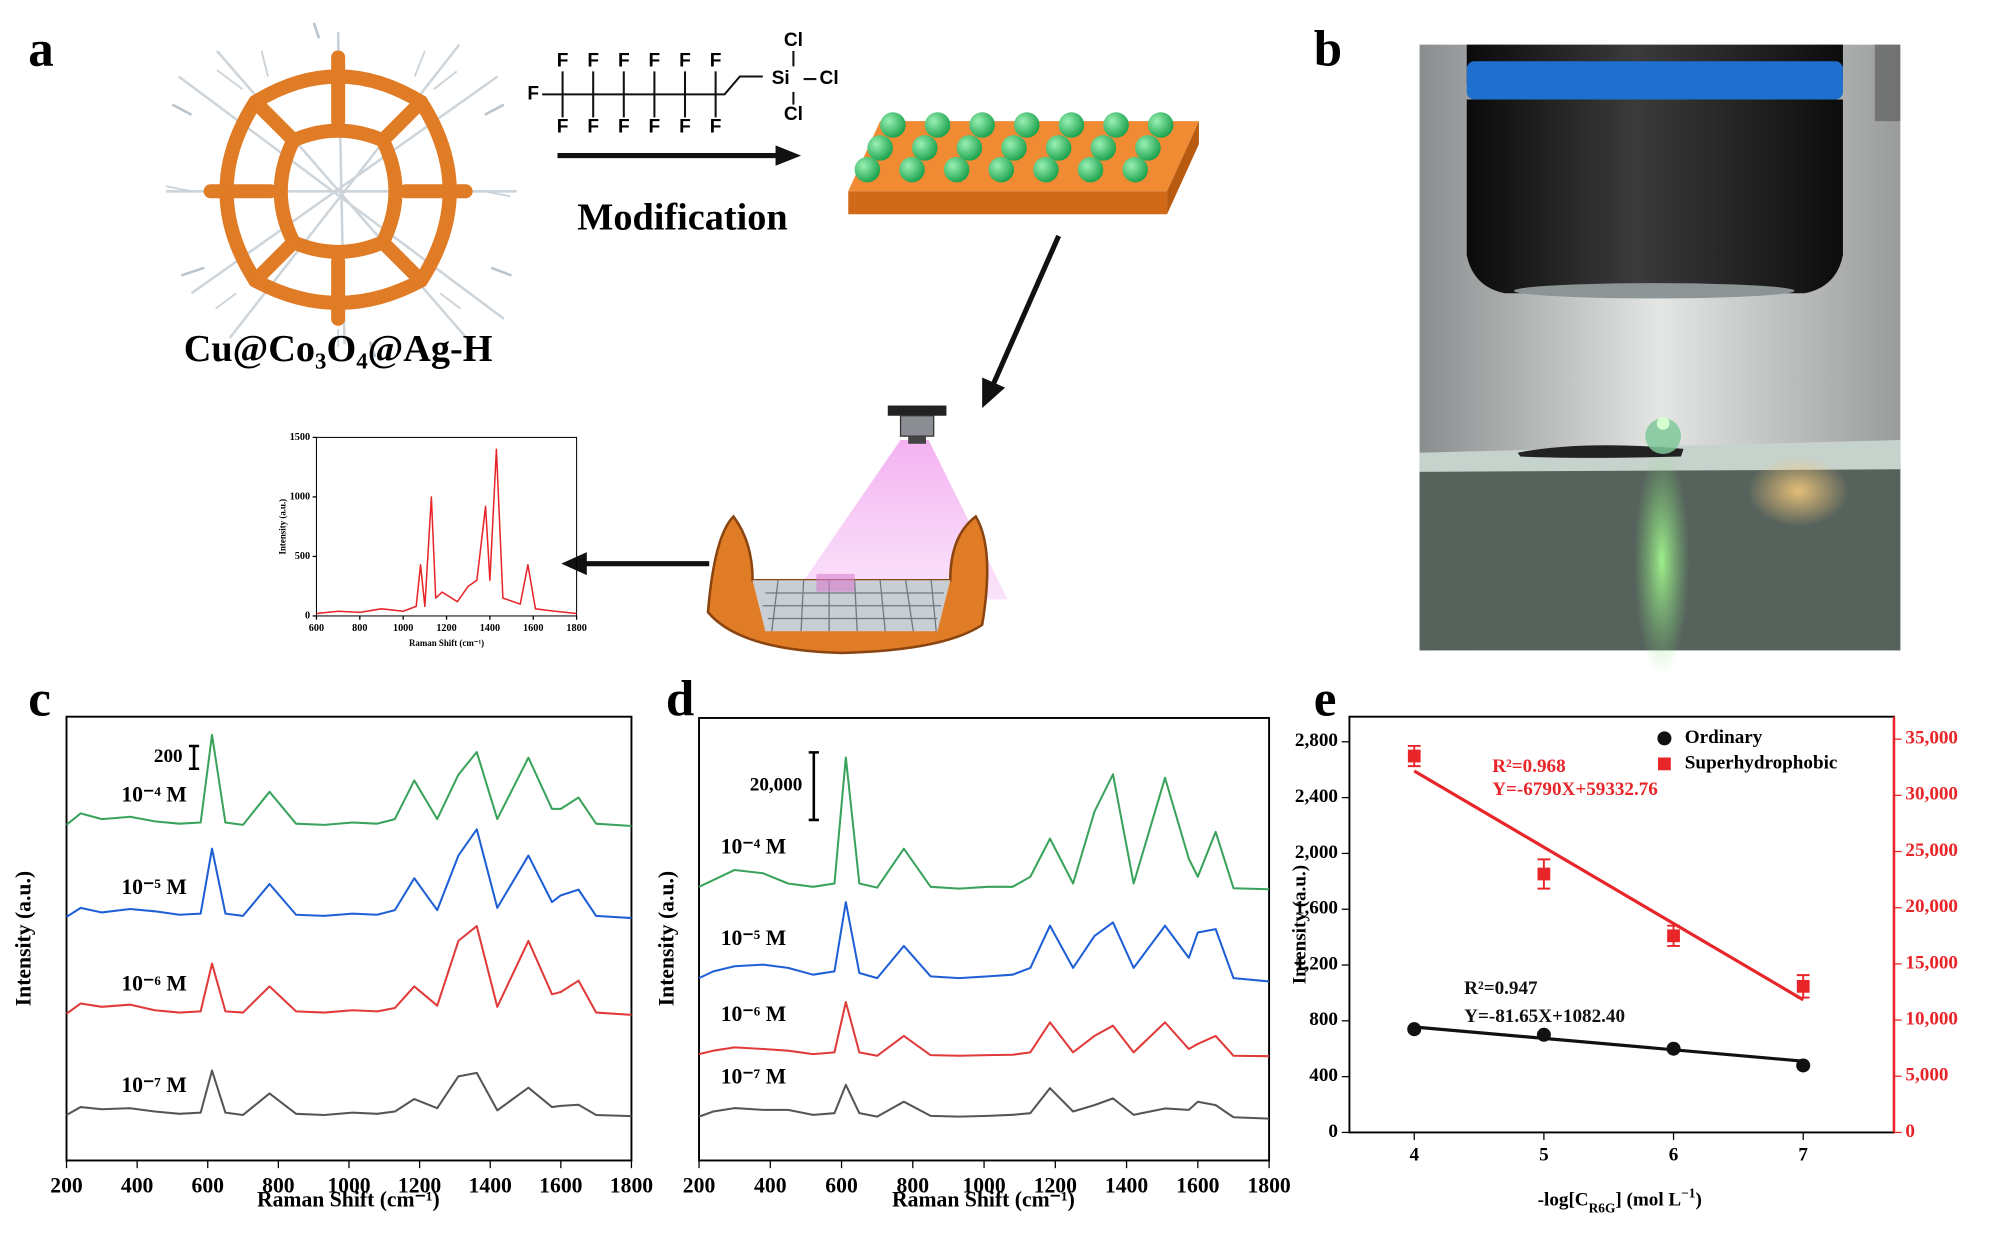 This screenshot has width=2000, height=1237. I want to click on y2-tick-label: 10,000, so click(1931, 1018).